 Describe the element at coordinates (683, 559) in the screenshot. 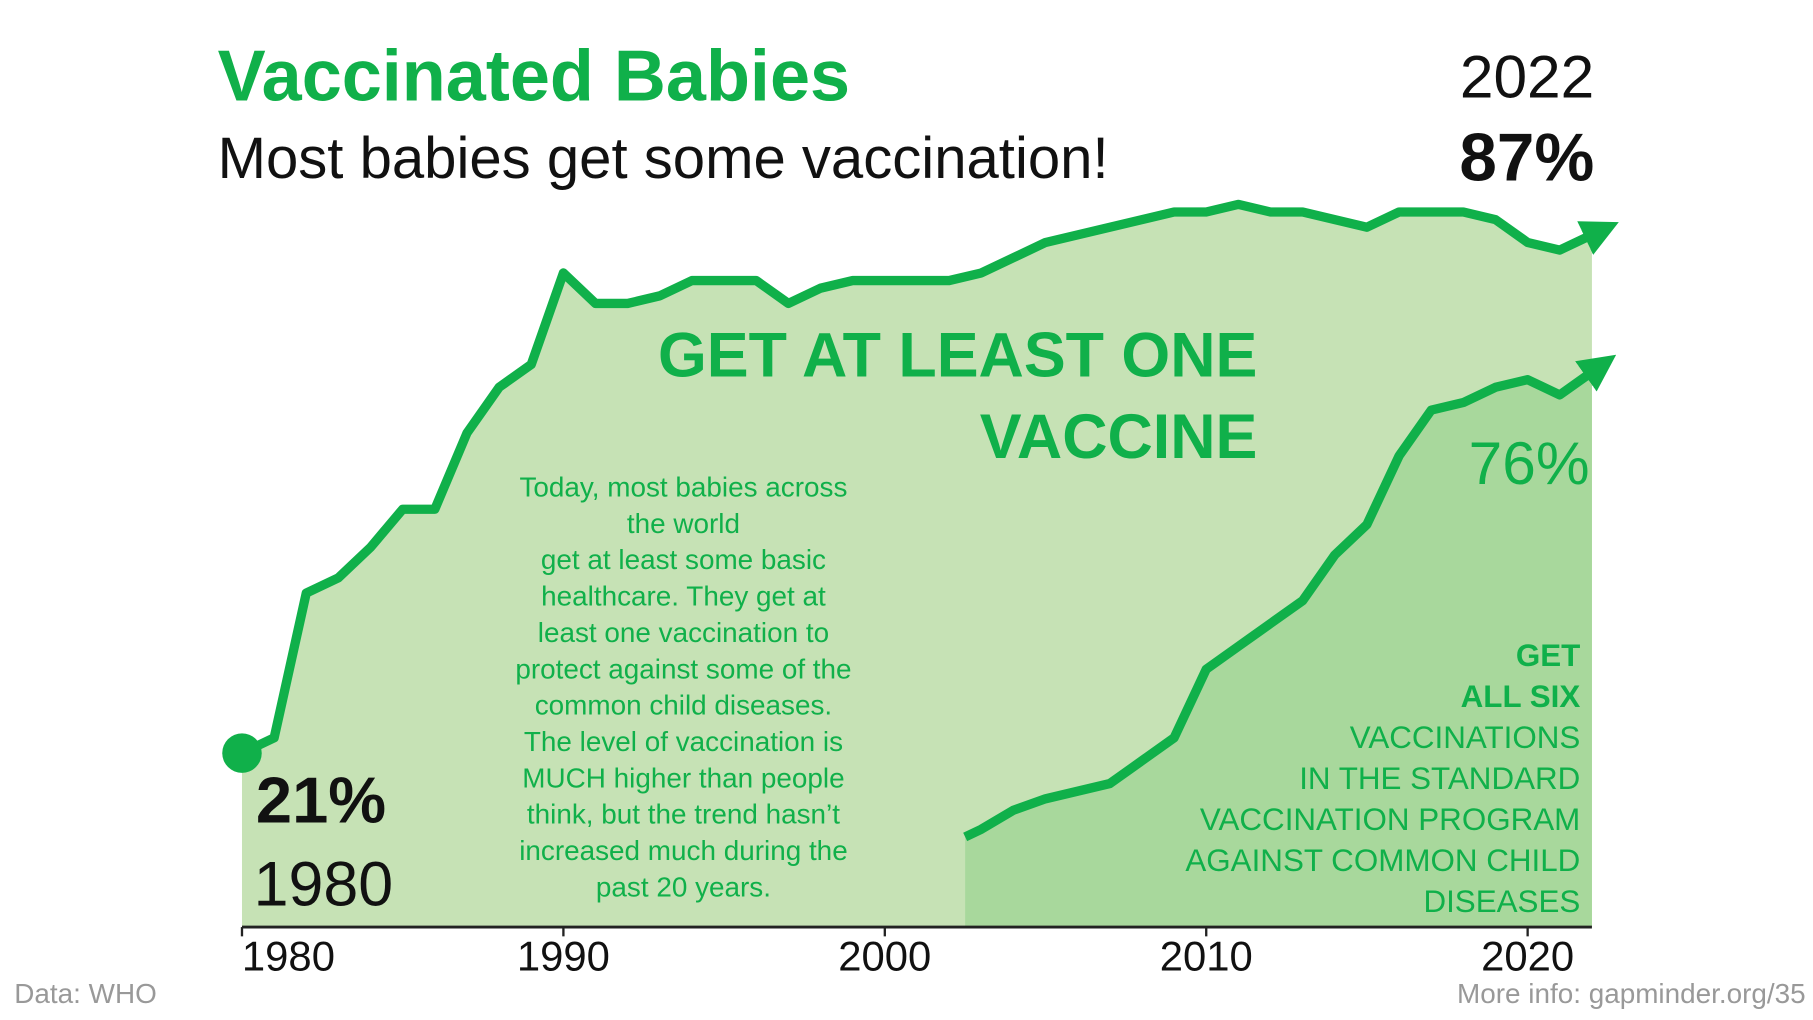

I see `note-line: get at least some basic` at that location.